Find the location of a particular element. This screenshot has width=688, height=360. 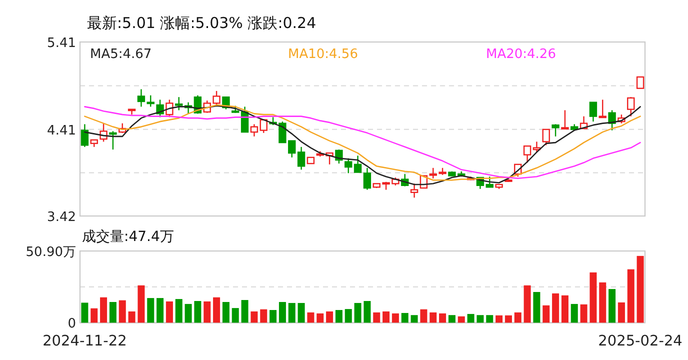

chart-title: 成交量:47.4万 is located at coordinates (128, 237).